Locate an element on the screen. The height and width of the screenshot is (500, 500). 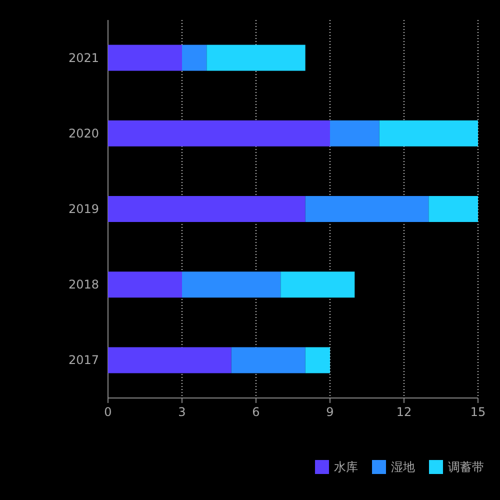
x-tick-label: 6 is located at coordinates (256, 412).